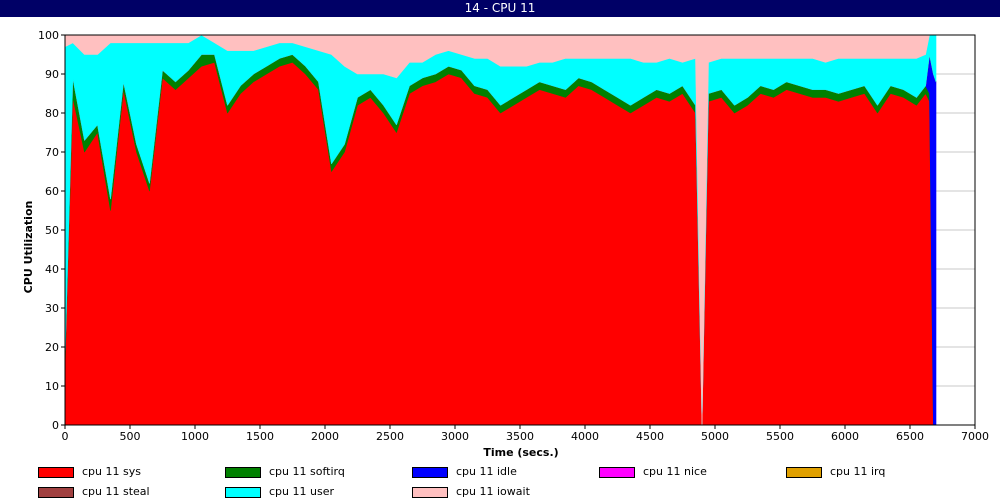  What do you see at coordinates (780, 436) in the screenshot?
I see `x-tick-label: 5500` at bounding box center [780, 436].